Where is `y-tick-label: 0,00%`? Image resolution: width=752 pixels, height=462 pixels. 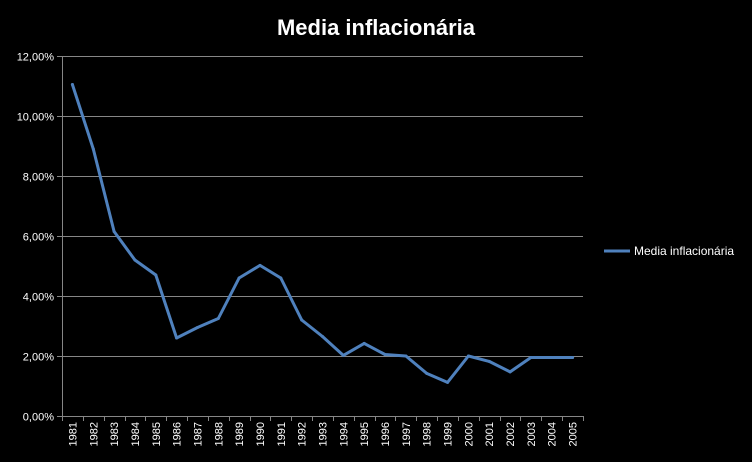 y-tick-label: 0,00% is located at coordinates (38, 418).